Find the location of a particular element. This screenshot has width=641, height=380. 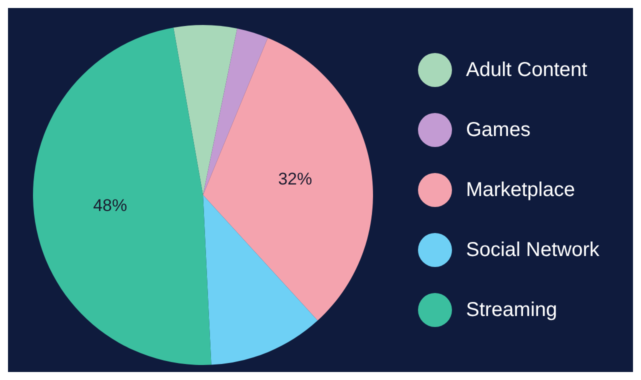

legend-label: Streaming is located at coordinates (512, 310).